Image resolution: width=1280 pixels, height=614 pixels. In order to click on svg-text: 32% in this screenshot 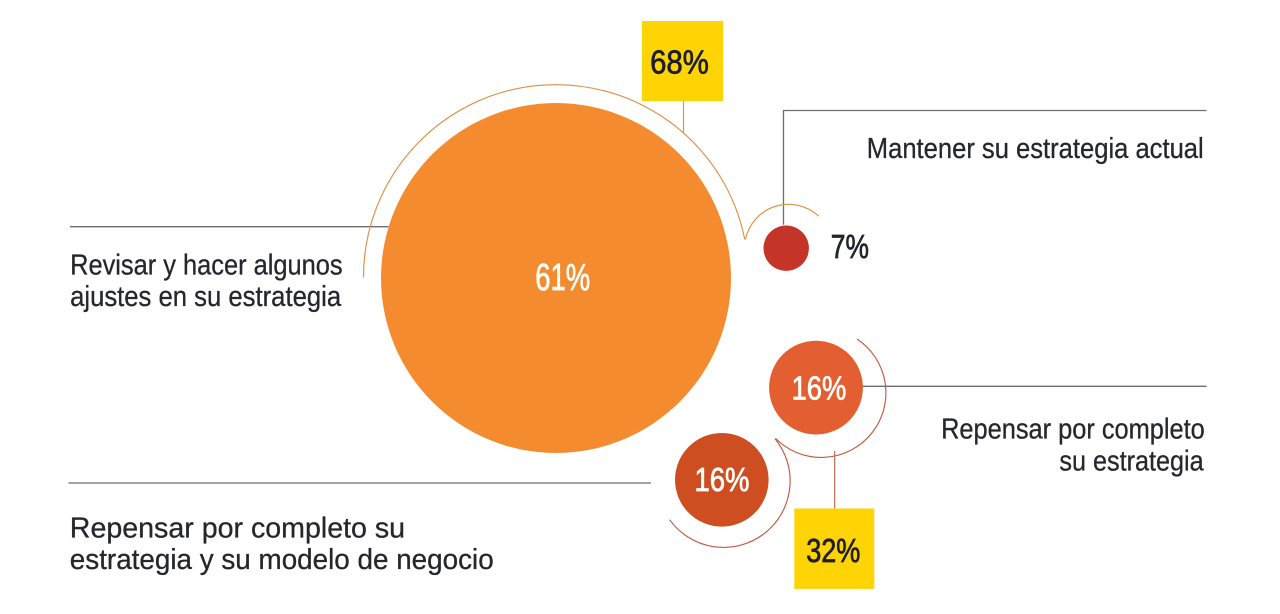, I will do `click(833, 551)`.